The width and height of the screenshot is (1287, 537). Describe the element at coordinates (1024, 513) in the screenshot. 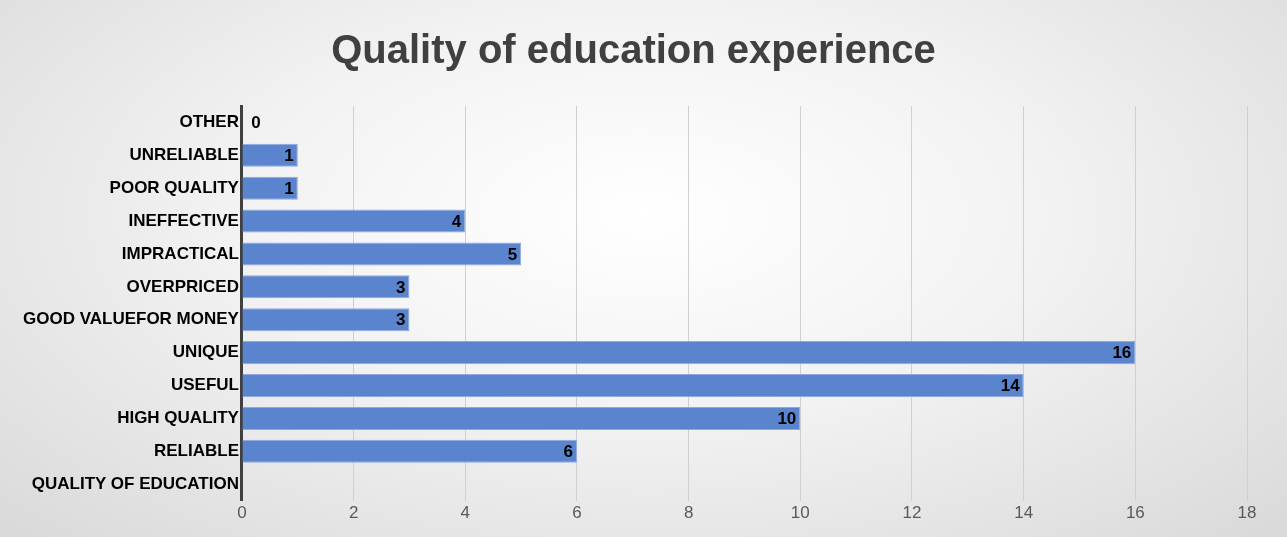

I see `x-tick-label: 14` at that location.